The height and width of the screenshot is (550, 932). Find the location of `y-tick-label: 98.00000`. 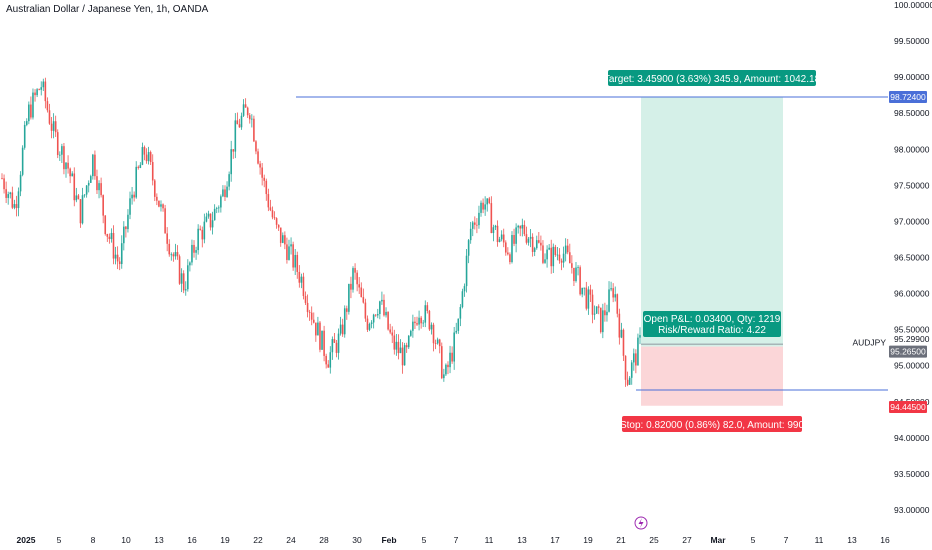

y-tick-label: 98.00000 is located at coordinates (912, 149).